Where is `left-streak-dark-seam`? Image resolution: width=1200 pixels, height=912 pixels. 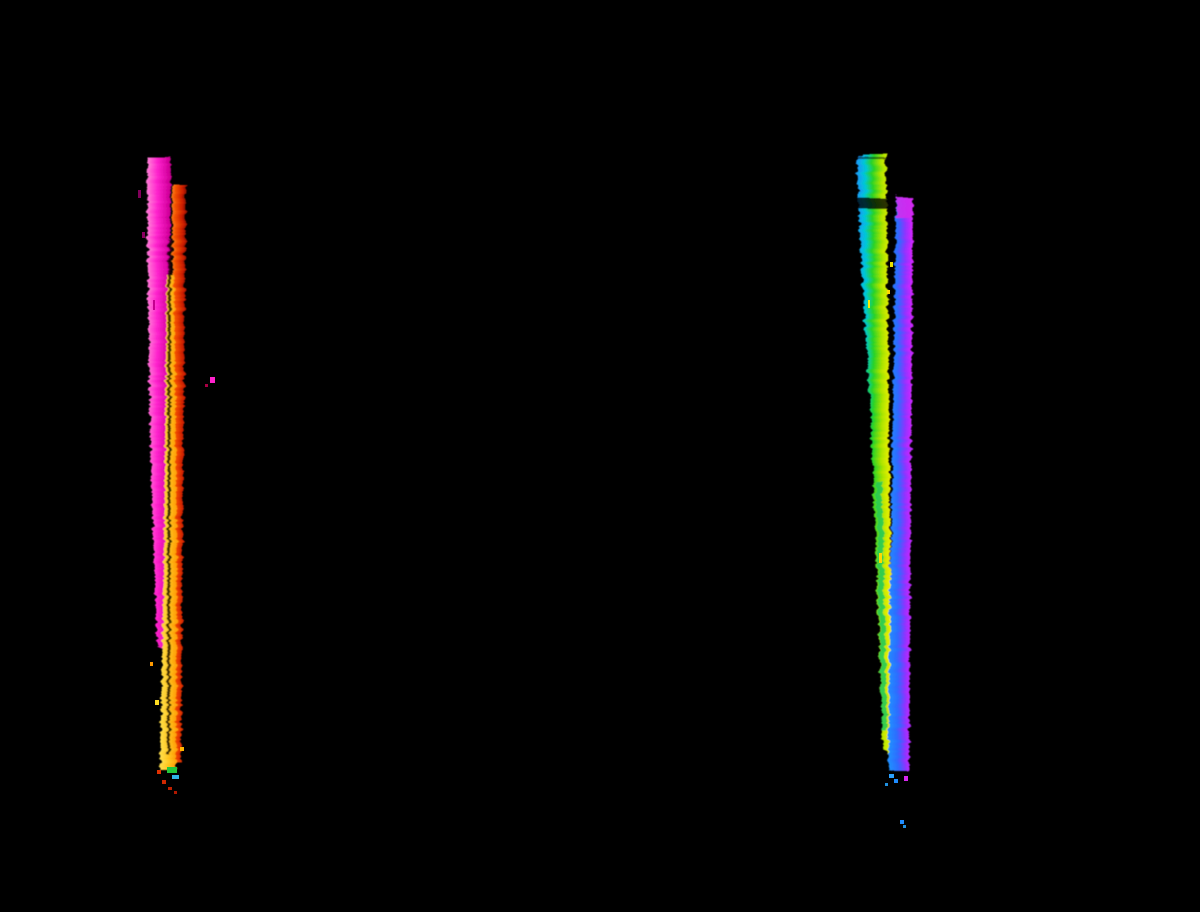
left-streak-dark-seam is located at coordinates (169, 497).